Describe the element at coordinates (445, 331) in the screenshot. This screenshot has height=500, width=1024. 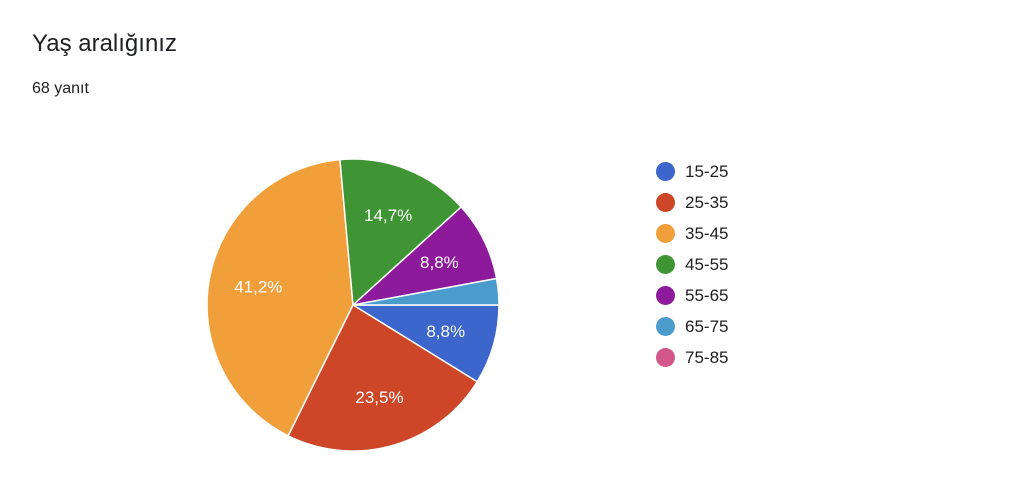
I see `slice-label-15-25: 8,8%` at that location.